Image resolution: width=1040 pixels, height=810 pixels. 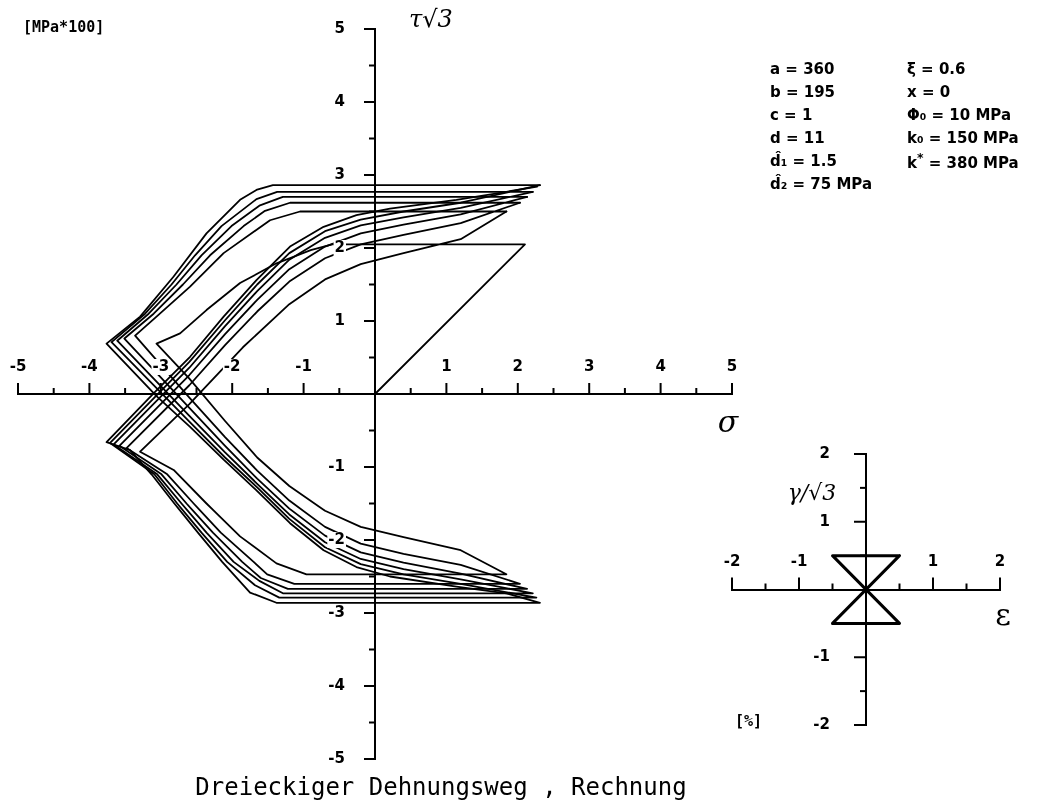 What do you see at coordinates (339, 27) in the screenshot?
I see `y-tick-label: 5` at bounding box center [339, 27].